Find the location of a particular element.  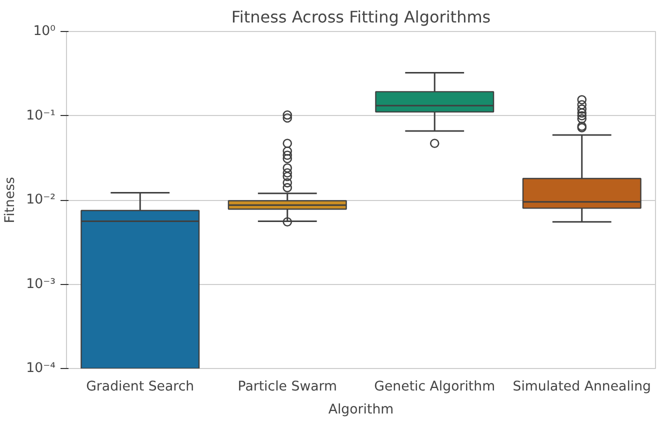

y-tick-label: 10⁻³ is located at coordinates (41, 284).